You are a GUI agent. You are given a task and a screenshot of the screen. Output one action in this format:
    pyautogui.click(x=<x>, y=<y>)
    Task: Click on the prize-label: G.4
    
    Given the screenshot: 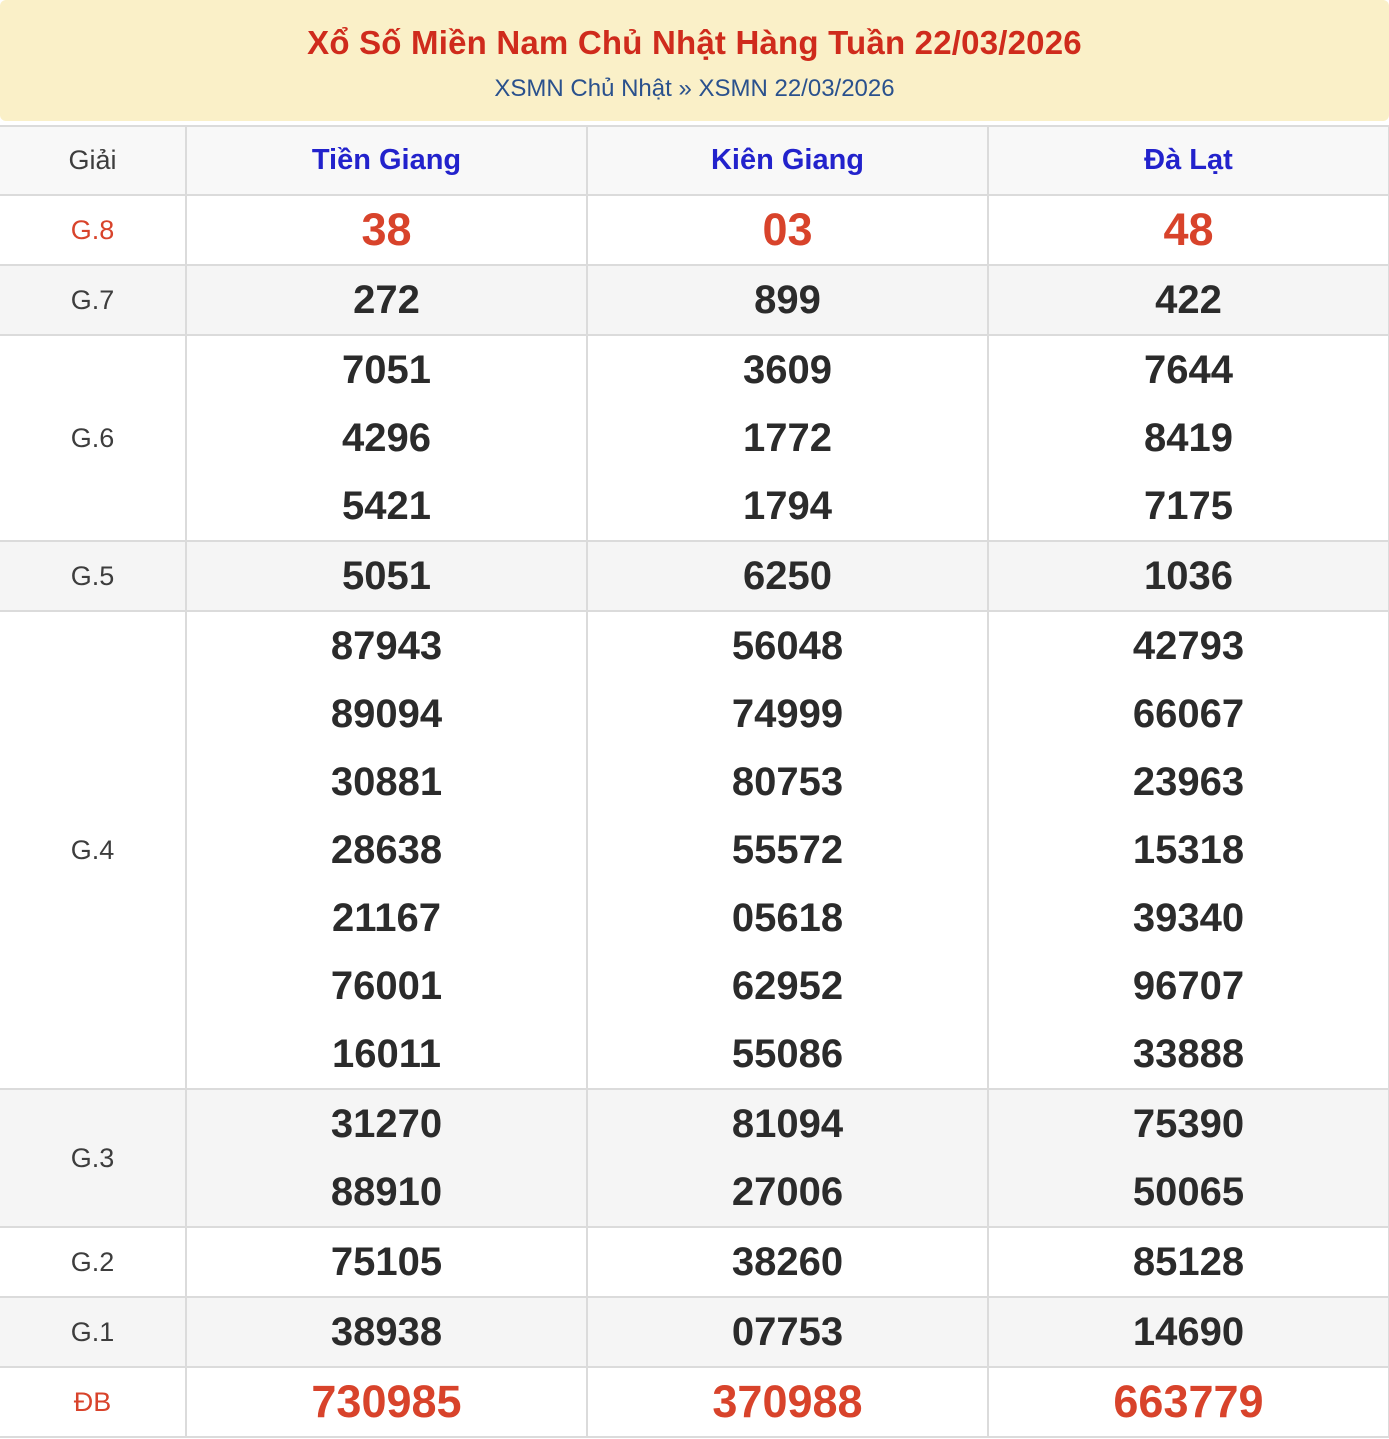 What is the action you would take?
    pyautogui.click(x=93, y=850)
    